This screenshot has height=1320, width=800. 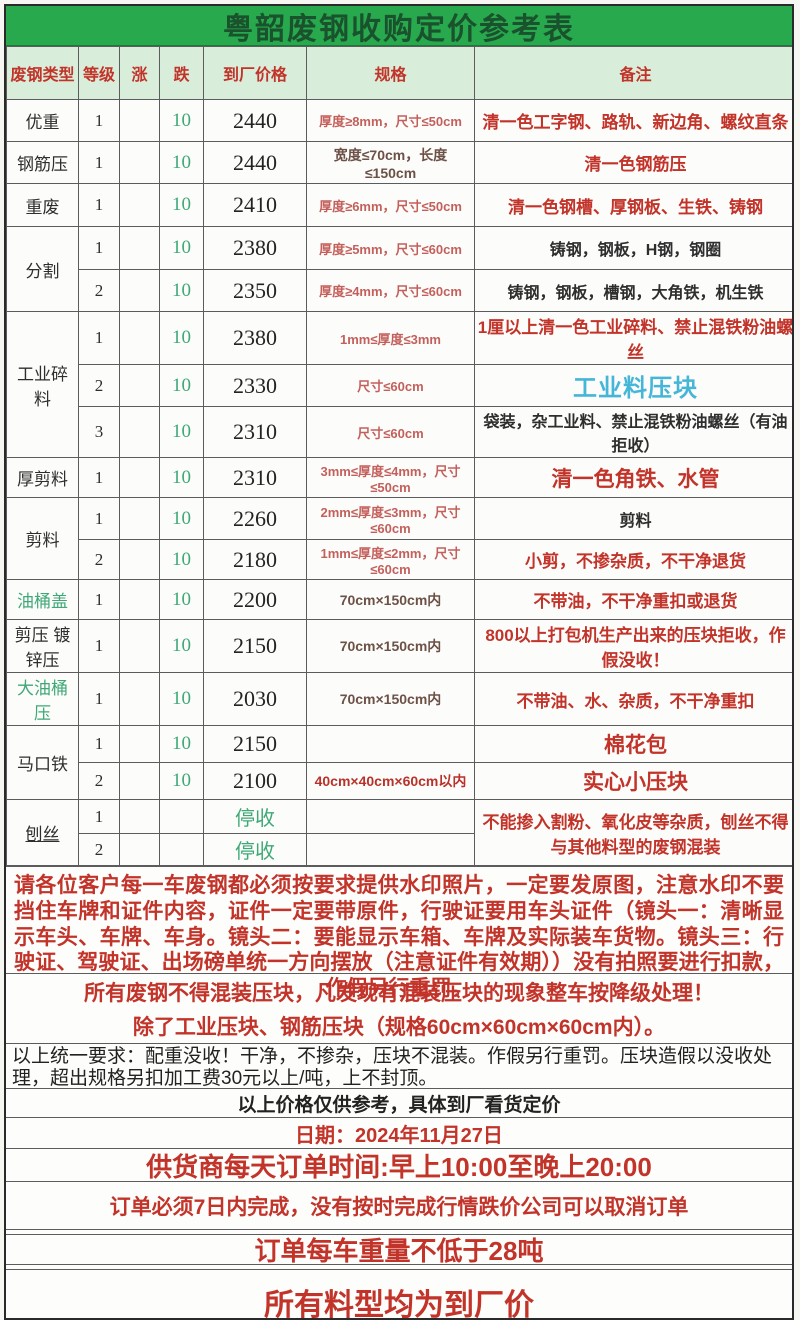 What do you see at coordinates (633, 338) in the screenshot?
I see `table-cell: 1厘以上清一色工业碎料、禁止混铁粉油螺丝` at bounding box center [633, 338].